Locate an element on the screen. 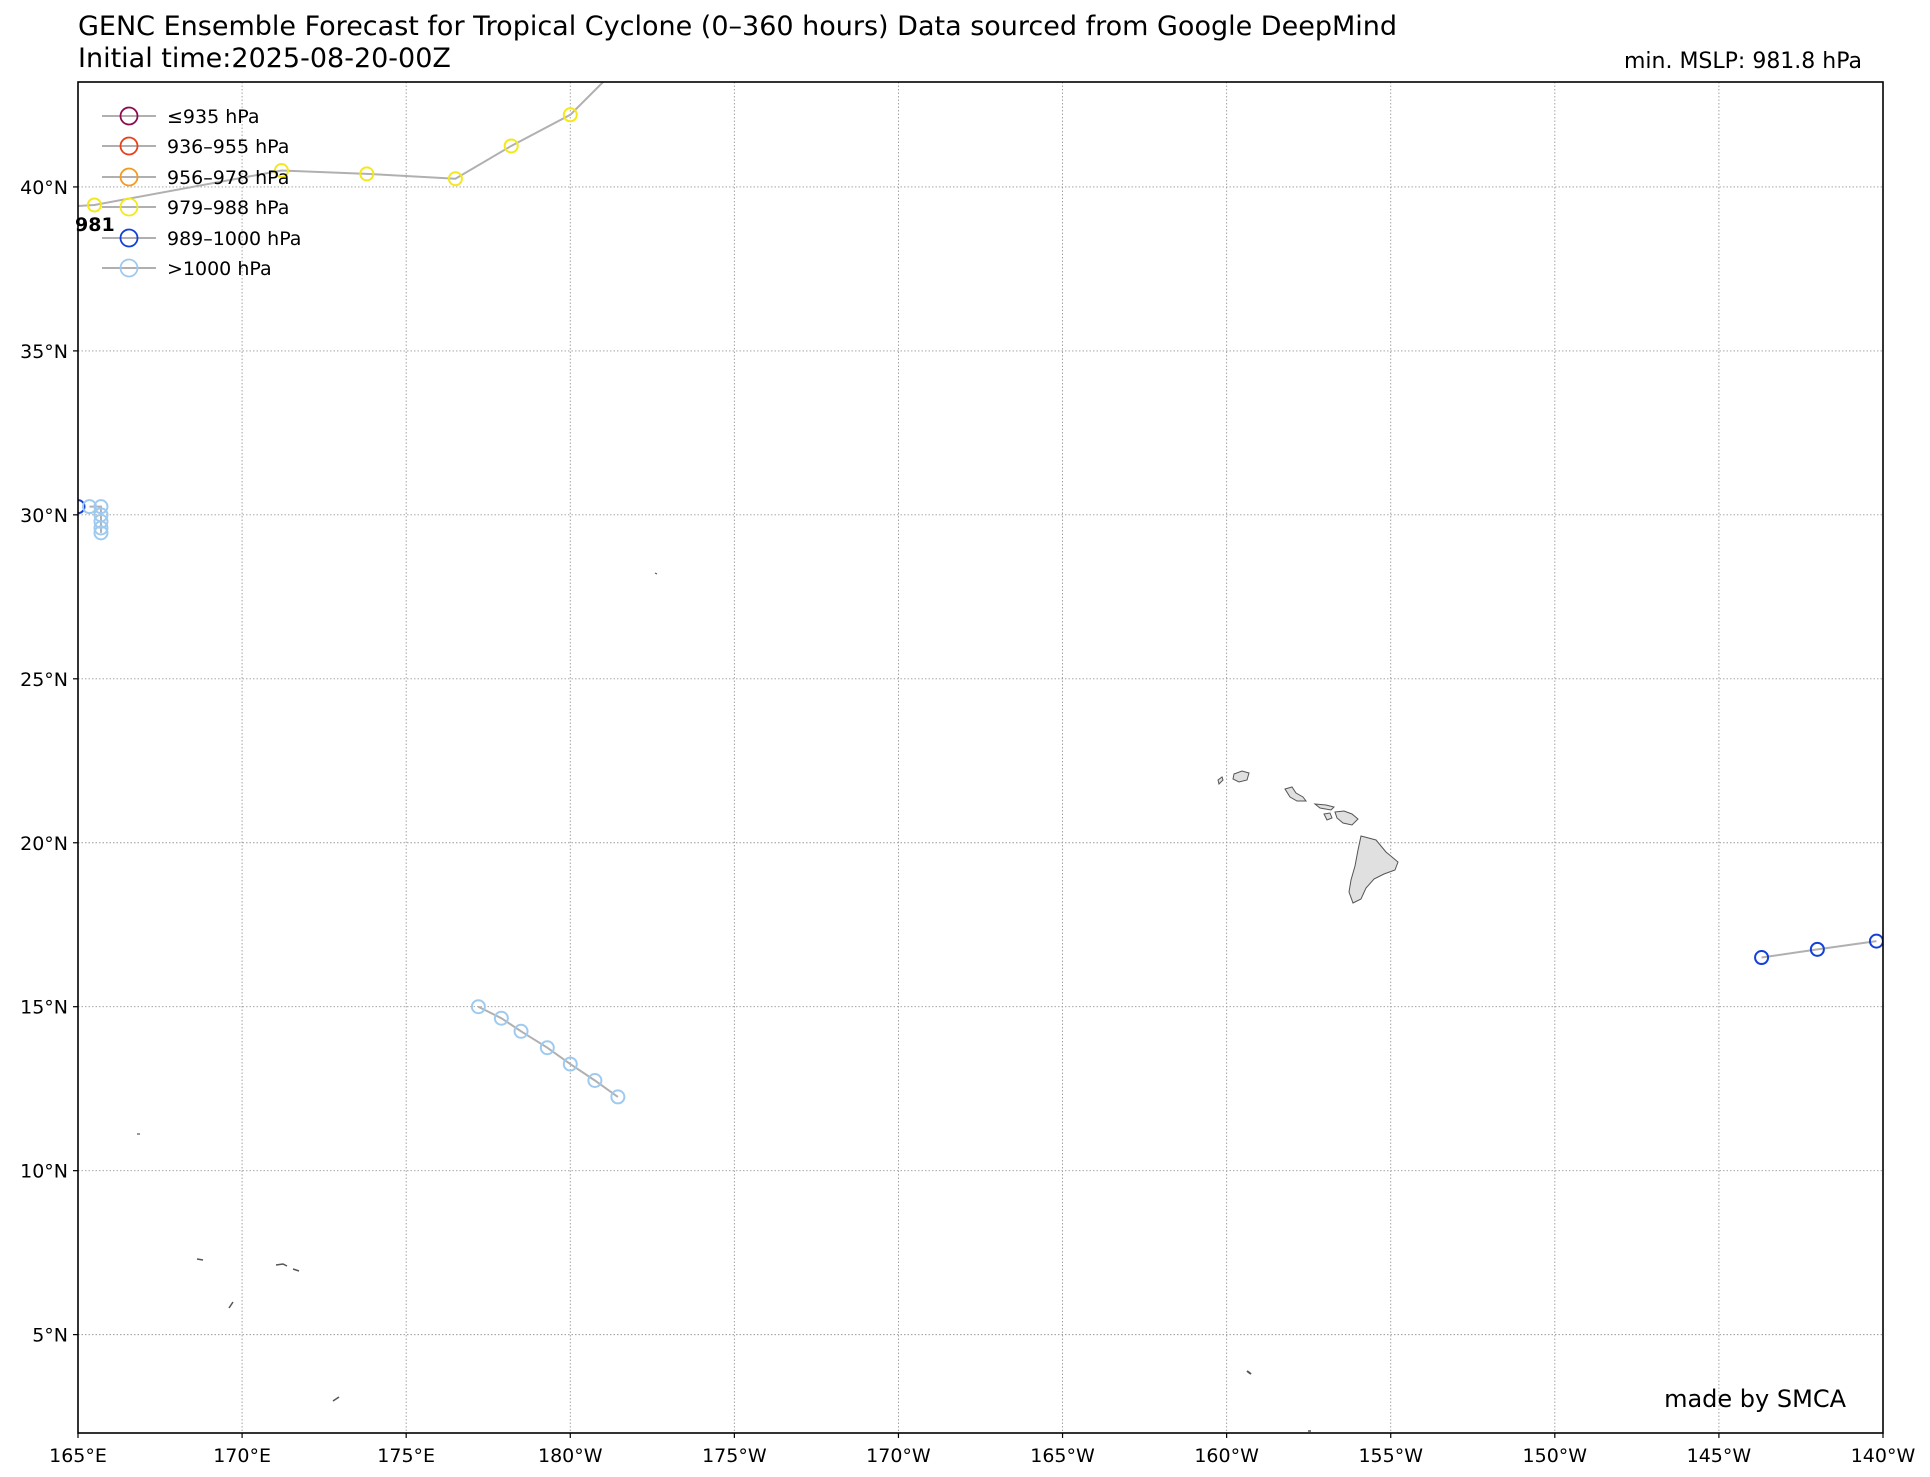  legend-entry-936-955: 936–955 hPa is located at coordinates (195, 147).